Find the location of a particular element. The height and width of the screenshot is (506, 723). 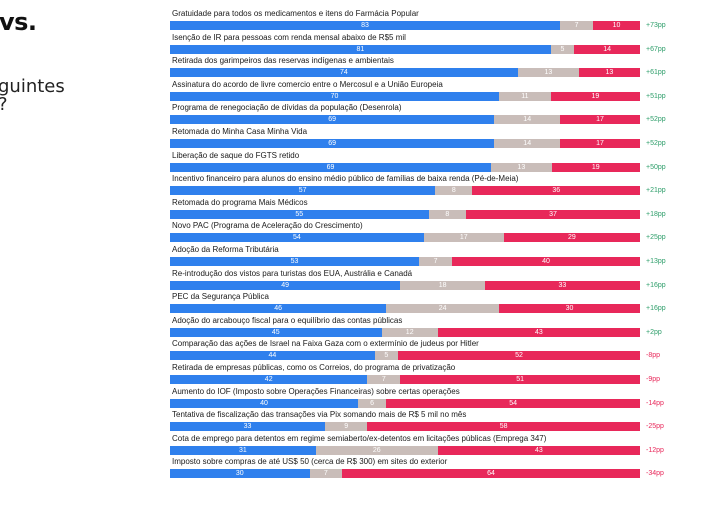

row-label: Adoção da Reforma Tributária is located at coordinates (225, 249).